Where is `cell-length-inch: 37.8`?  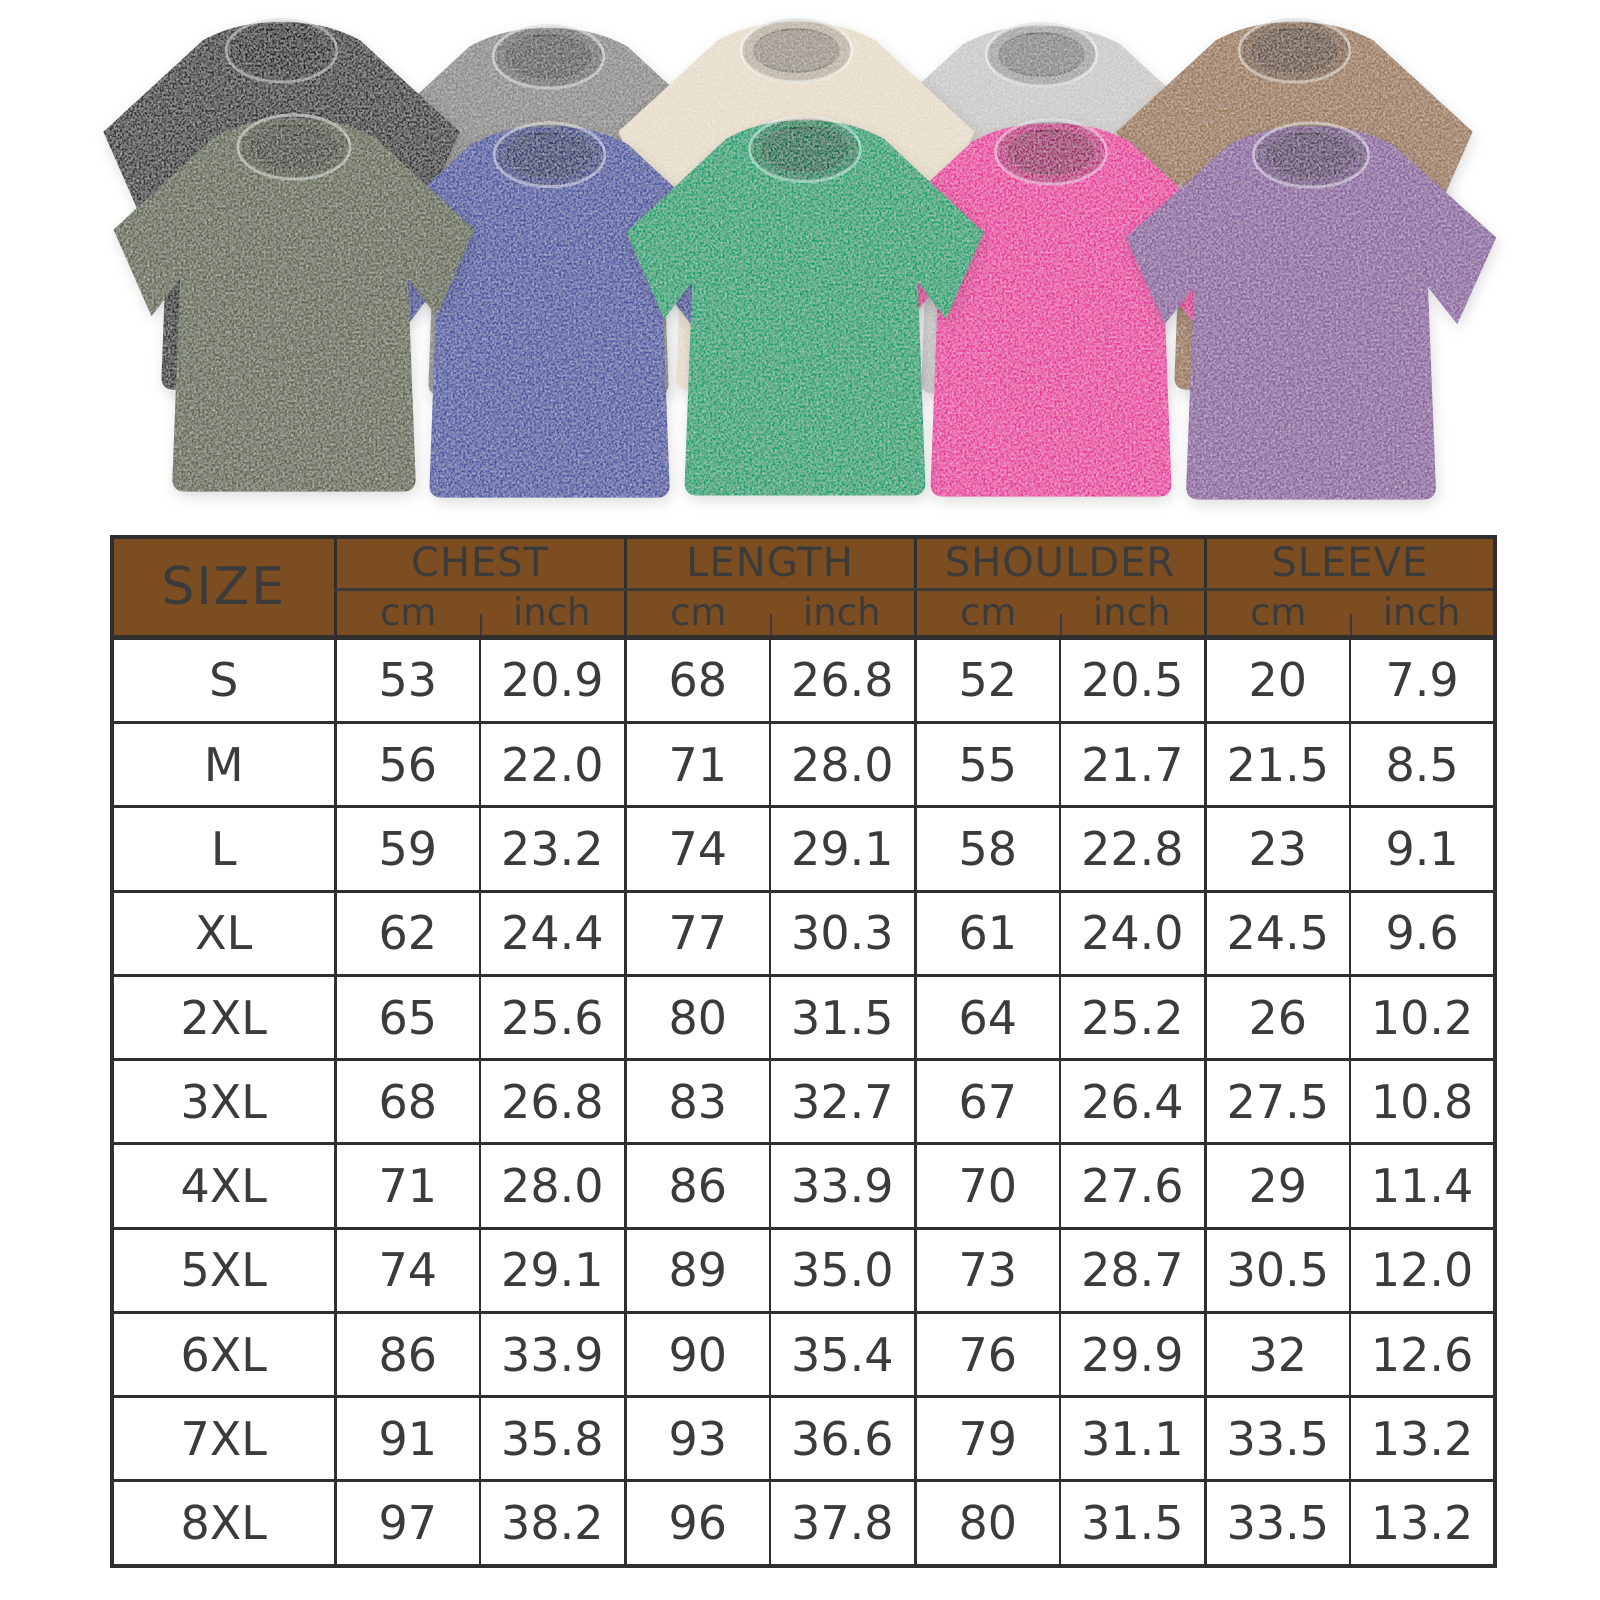
cell-length-inch: 37.8 is located at coordinates (842, 1524).